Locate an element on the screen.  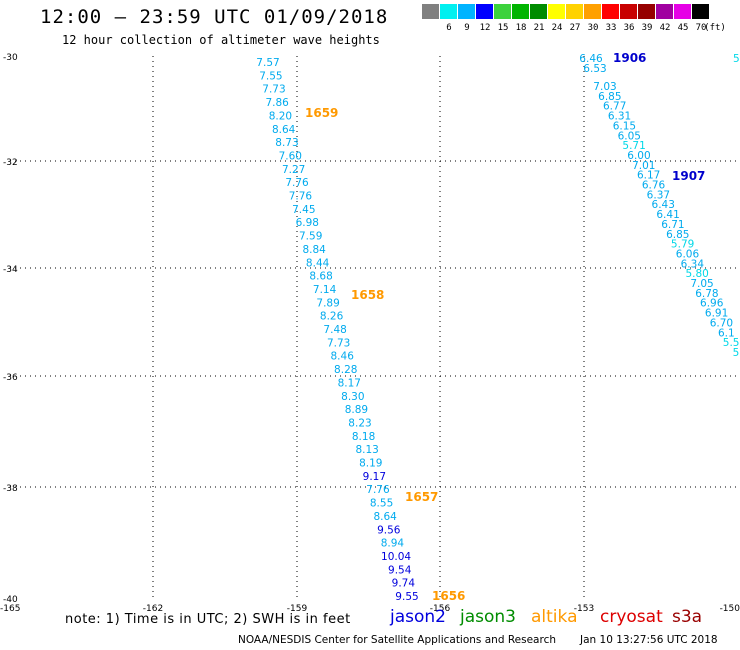
page-title: 12:00 – 23:59 UTC 01/09/2018 is located at coordinates (214, 17).